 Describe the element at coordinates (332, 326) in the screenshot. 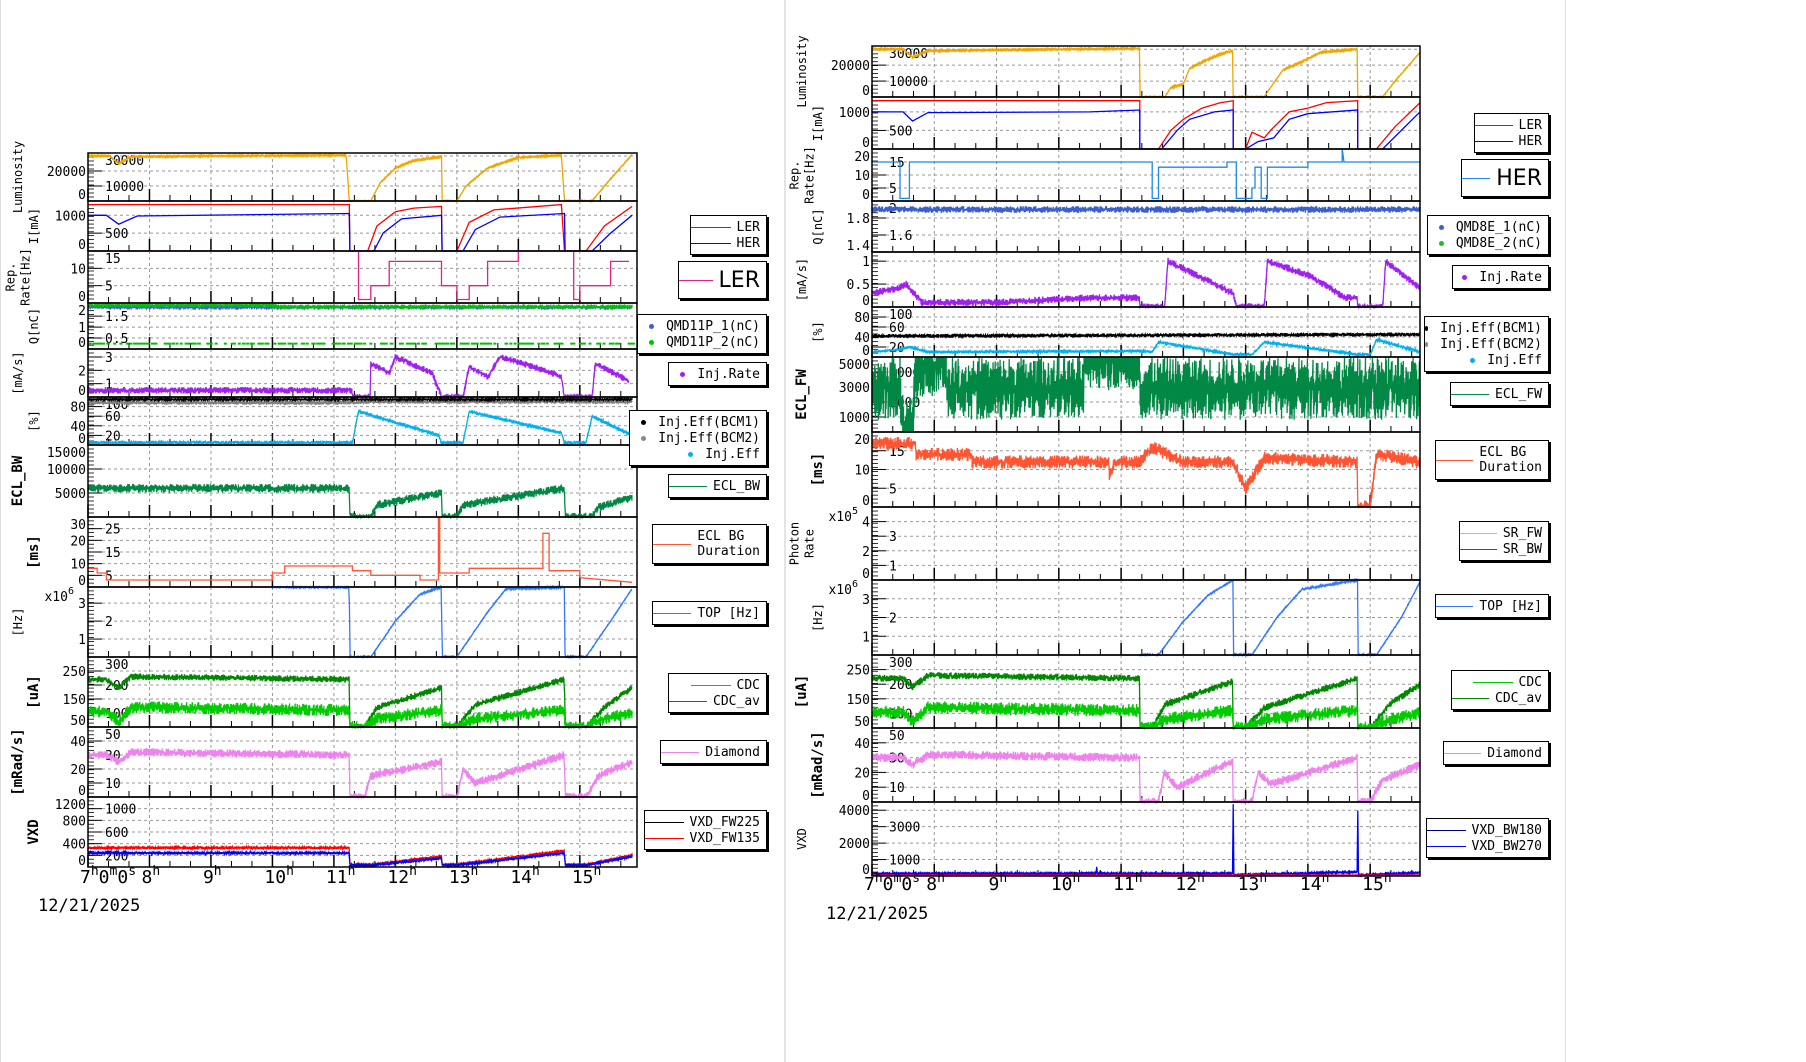

I see `panel-q-nc-: 0 0.5 1 1.5 2 Q[nC]` at that location.